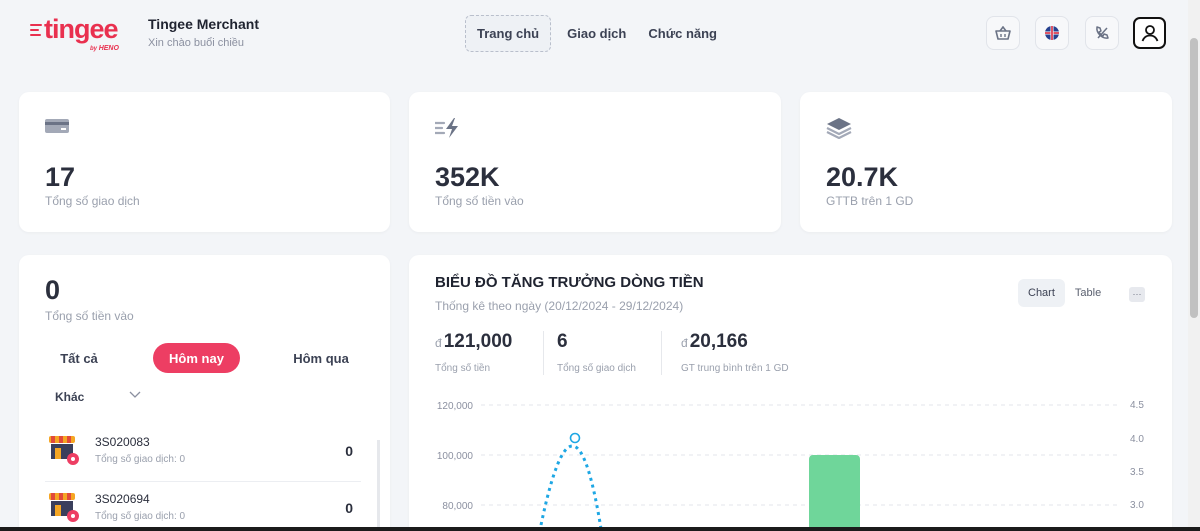 The image size is (1200, 531). I want to click on metric-value: 20,166, so click(718, 341).